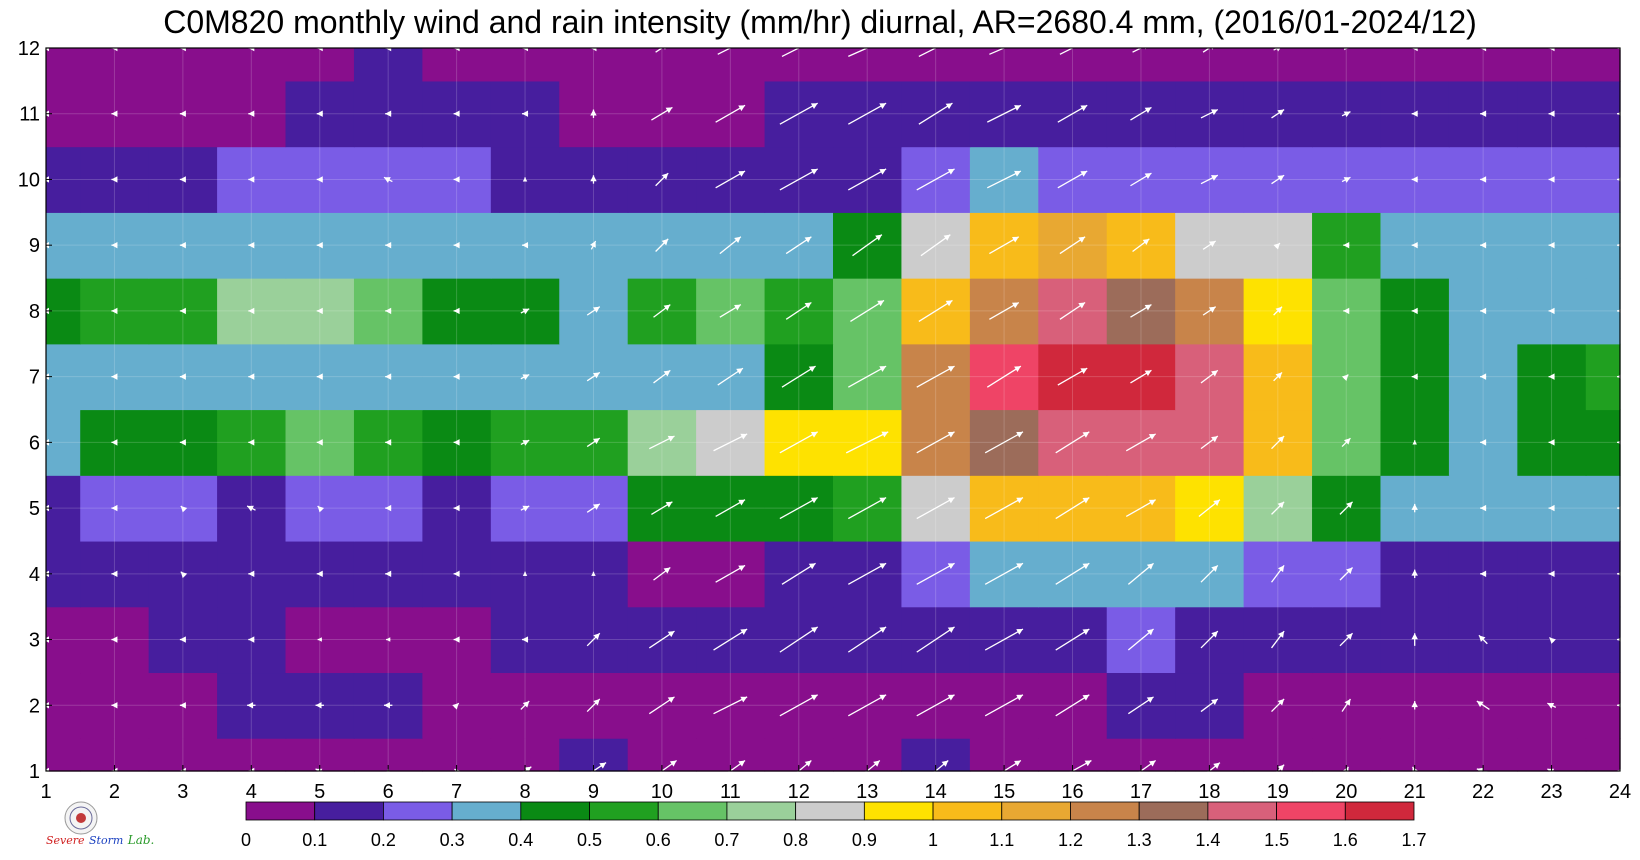 Image resolution: width=1640 pixels, height=860 pixels. I want to click on x-tick-label: 24, so click(1620, 792).